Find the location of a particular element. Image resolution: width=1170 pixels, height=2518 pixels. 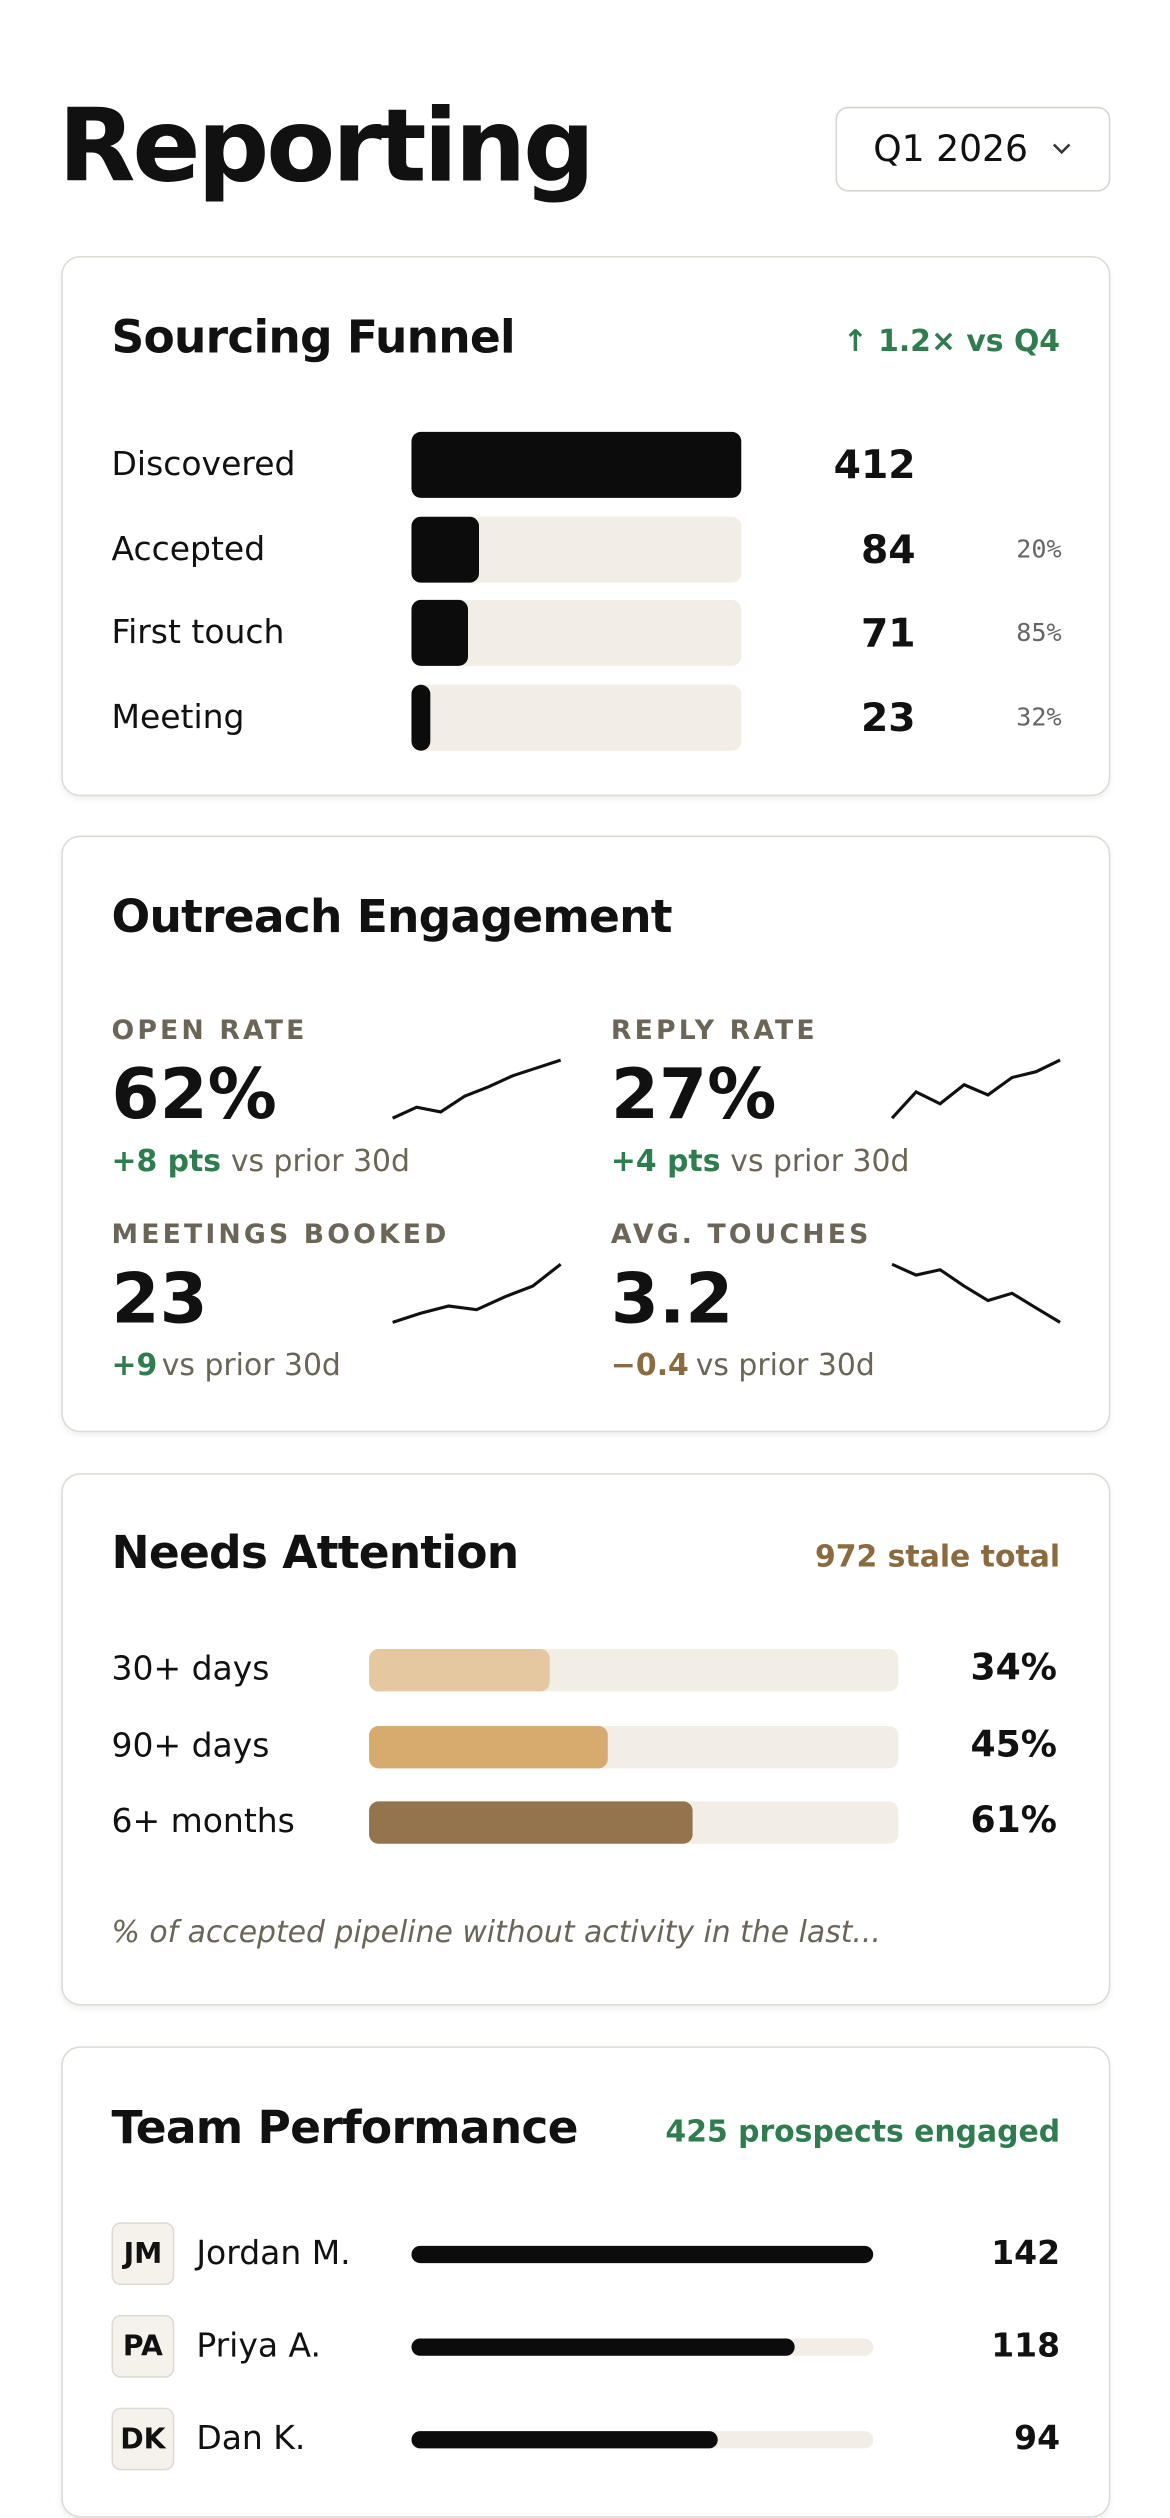

member-value: 118 is located at coordinates (1026, 2345).